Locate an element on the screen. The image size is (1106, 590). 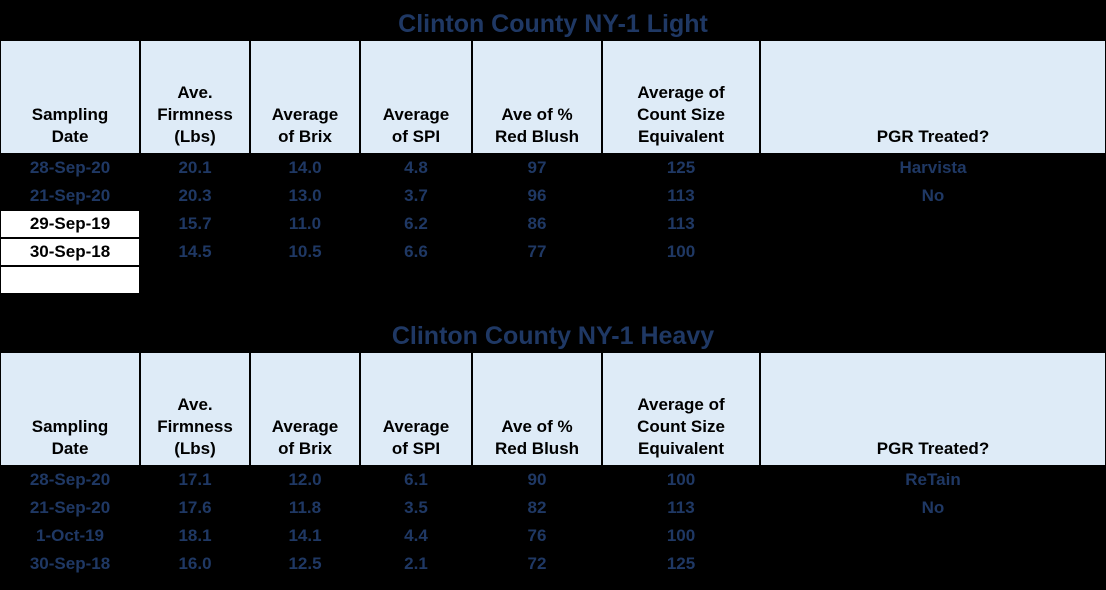
table-row: 21-Sep-20 20.3 13.0 3.7 96 113 No is located at coordinates (553, 196).